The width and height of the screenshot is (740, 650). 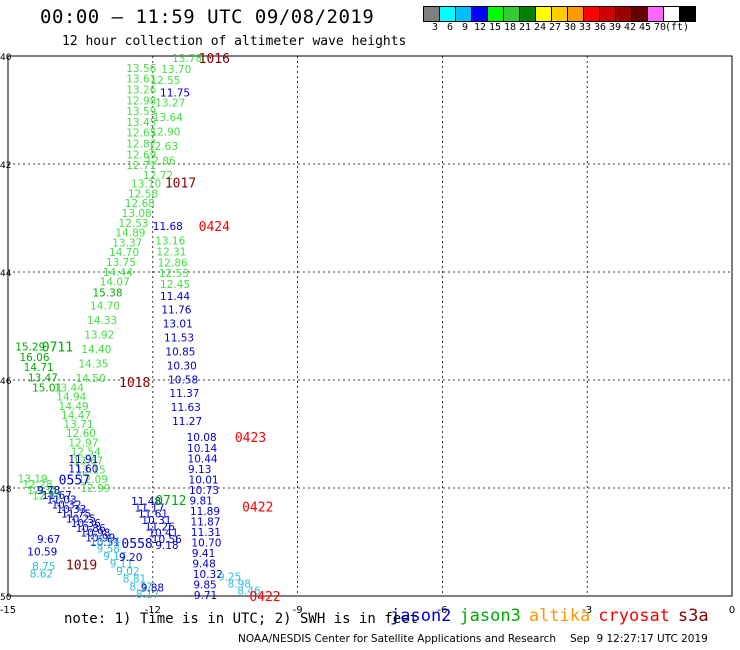 What do you see at coordinates (141, 80) in the screenshot?
I see `wave-height-value: 13.61` at bounding box center [141, 80].